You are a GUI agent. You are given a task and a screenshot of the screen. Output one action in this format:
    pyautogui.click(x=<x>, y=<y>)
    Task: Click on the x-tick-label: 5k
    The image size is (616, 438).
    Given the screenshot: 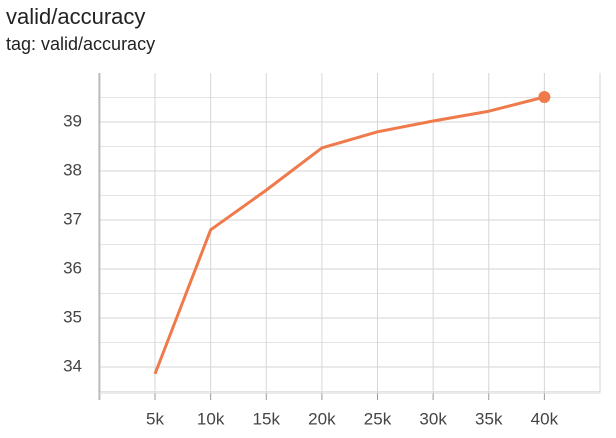 What is the action you would take?
    pyautogui.click(x=155, y=418)
    